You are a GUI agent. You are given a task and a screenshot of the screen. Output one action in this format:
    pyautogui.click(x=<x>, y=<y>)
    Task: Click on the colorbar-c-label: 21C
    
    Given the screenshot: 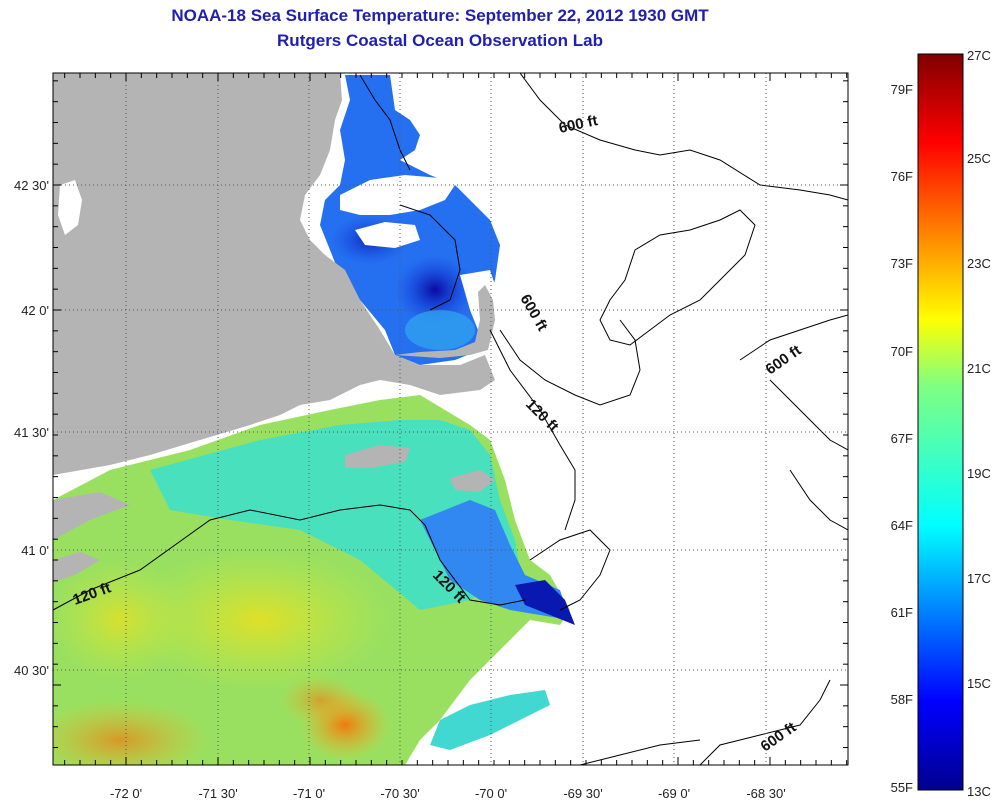 What is the action you would take?
    pyautogui.click(x=979, y=368)
    